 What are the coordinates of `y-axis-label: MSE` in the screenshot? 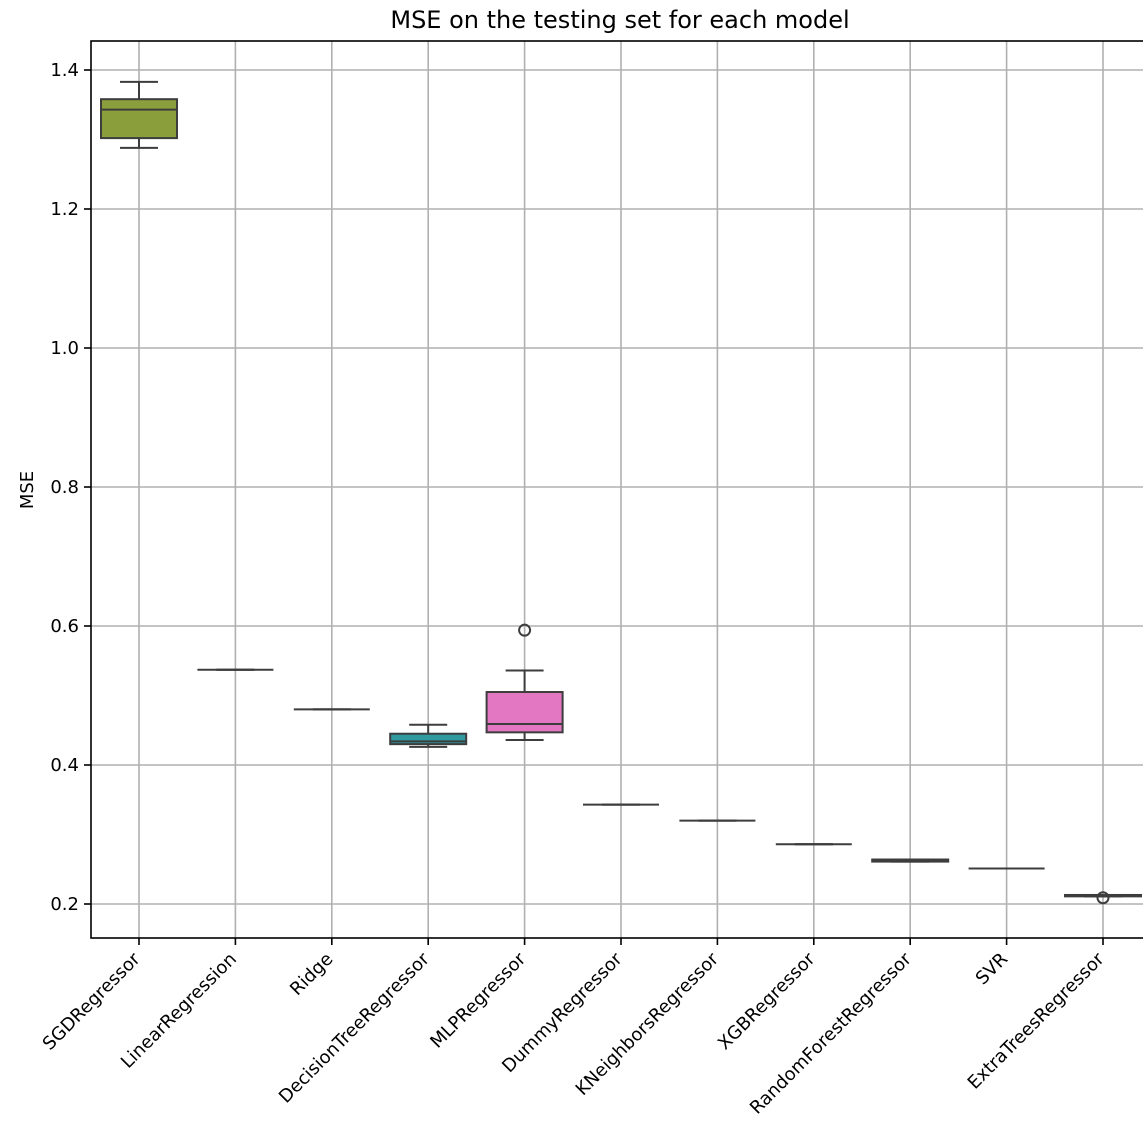 It's located at (27, 490).